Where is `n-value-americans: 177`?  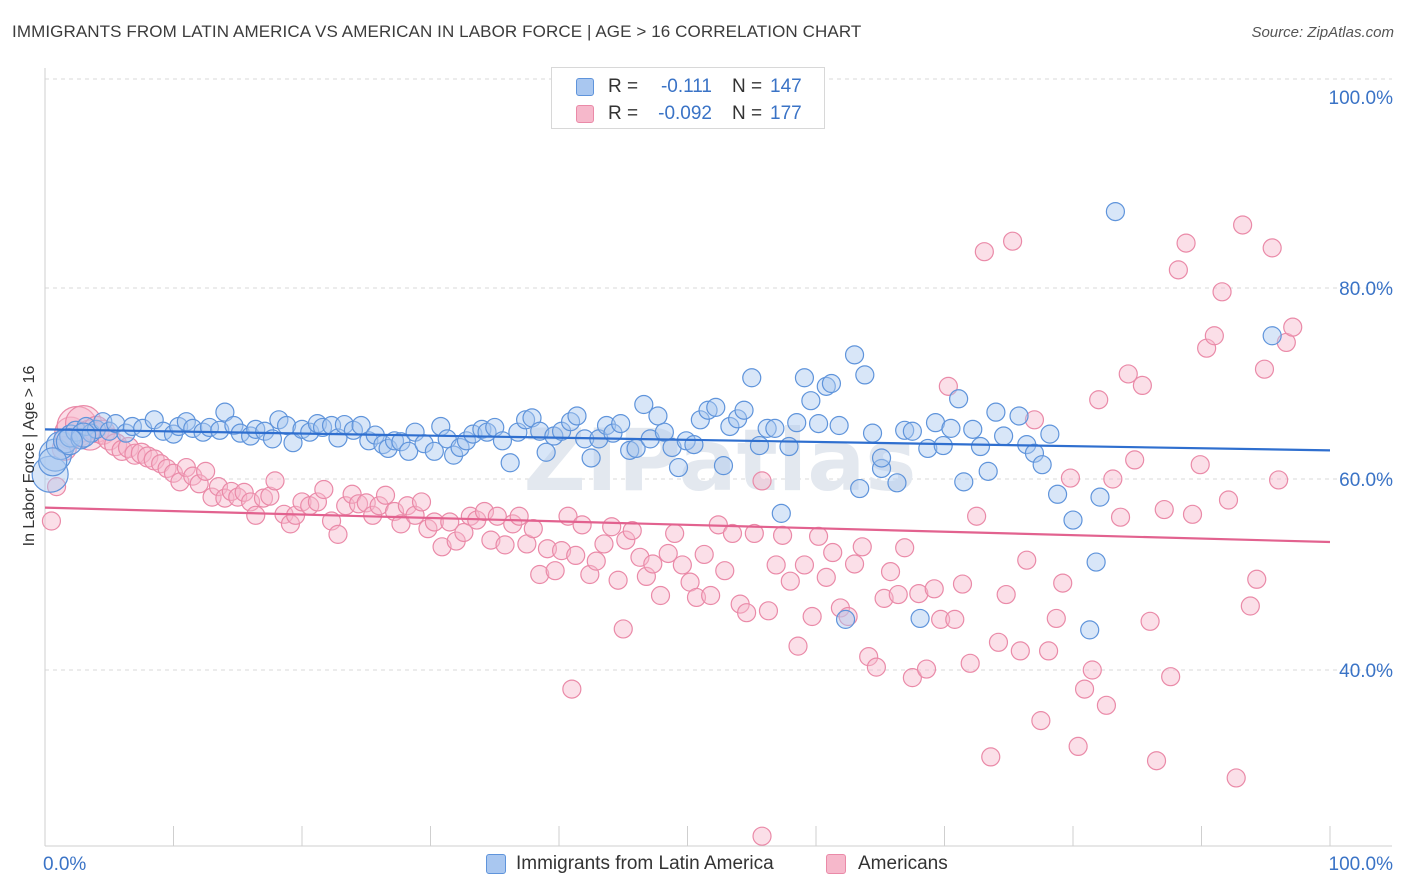 n-value-americans: 177 is located at coordinates (786, 113).